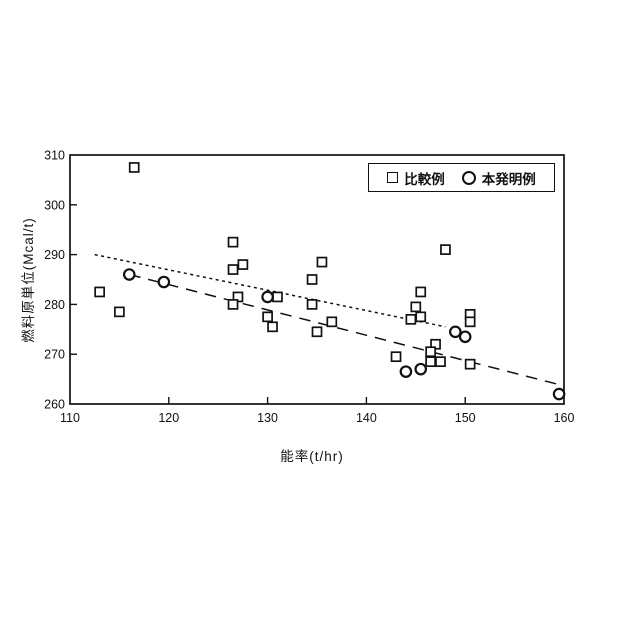 This screenshot has width=640, height=640. I want to click on dotted-trend-line, so click(270, 290).